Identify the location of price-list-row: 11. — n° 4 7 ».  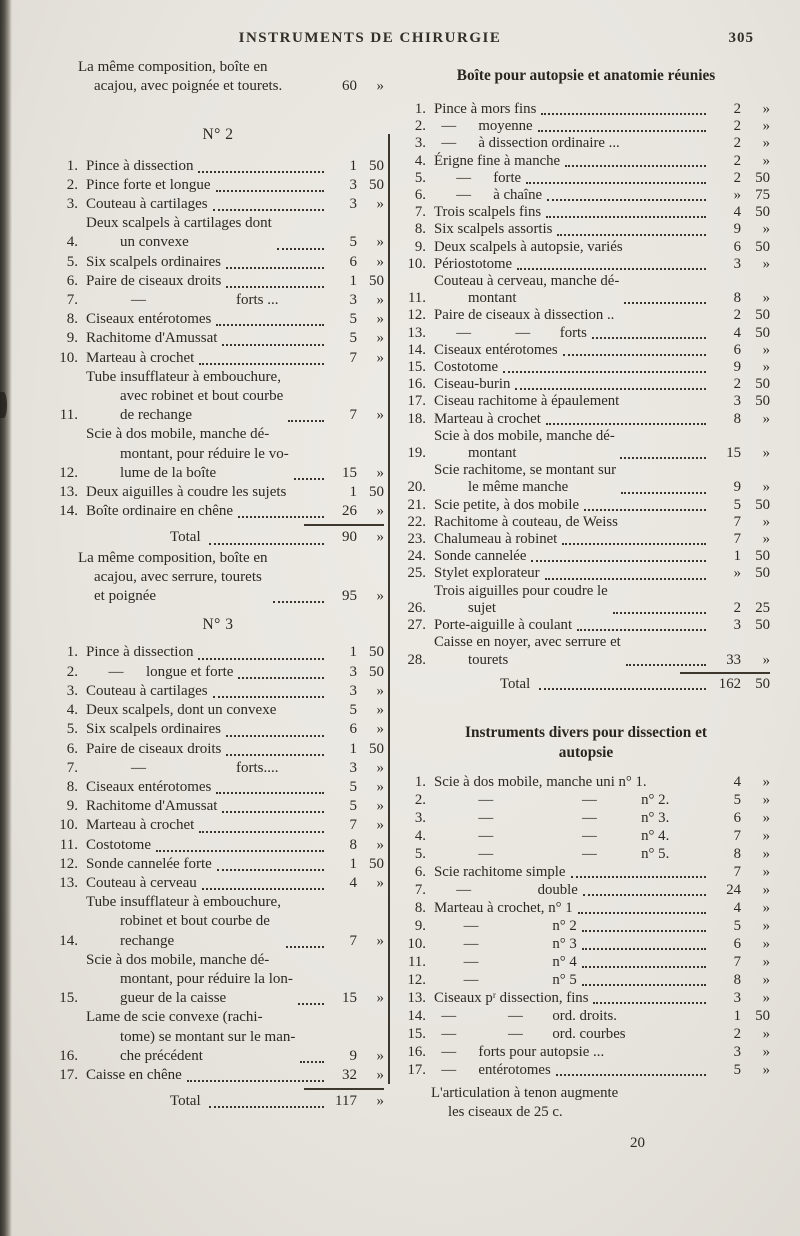
(586, 962).